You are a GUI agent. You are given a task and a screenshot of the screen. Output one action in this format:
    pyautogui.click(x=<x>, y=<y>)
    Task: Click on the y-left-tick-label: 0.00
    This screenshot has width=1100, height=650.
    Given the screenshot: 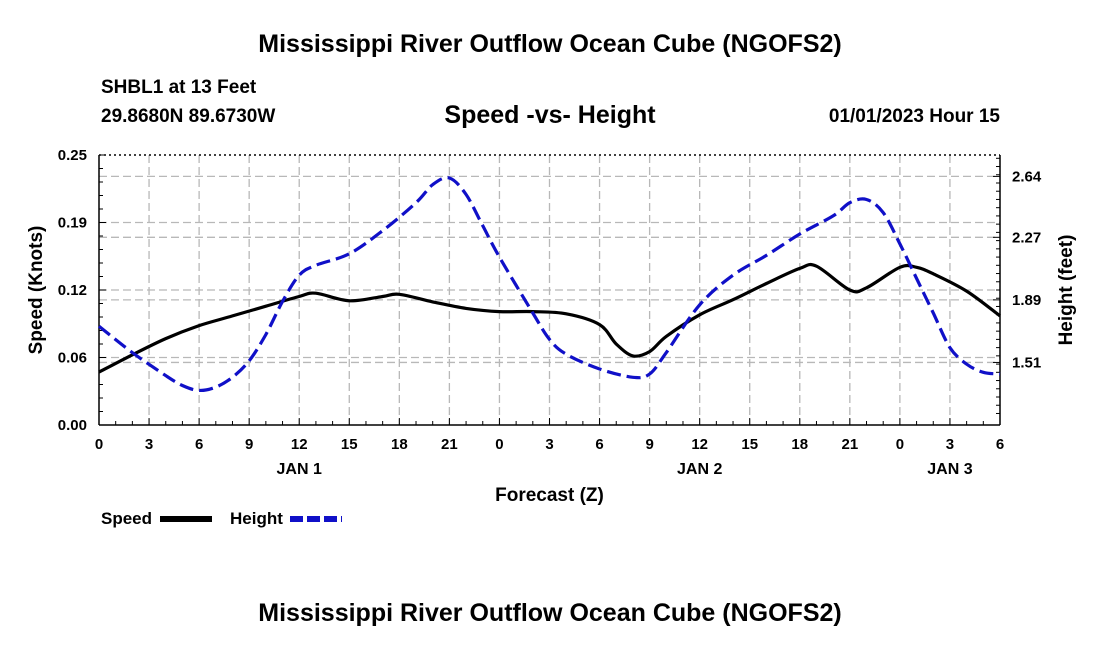 What is the action you would take?
    pyautogui.click(x=72, y=425)
    